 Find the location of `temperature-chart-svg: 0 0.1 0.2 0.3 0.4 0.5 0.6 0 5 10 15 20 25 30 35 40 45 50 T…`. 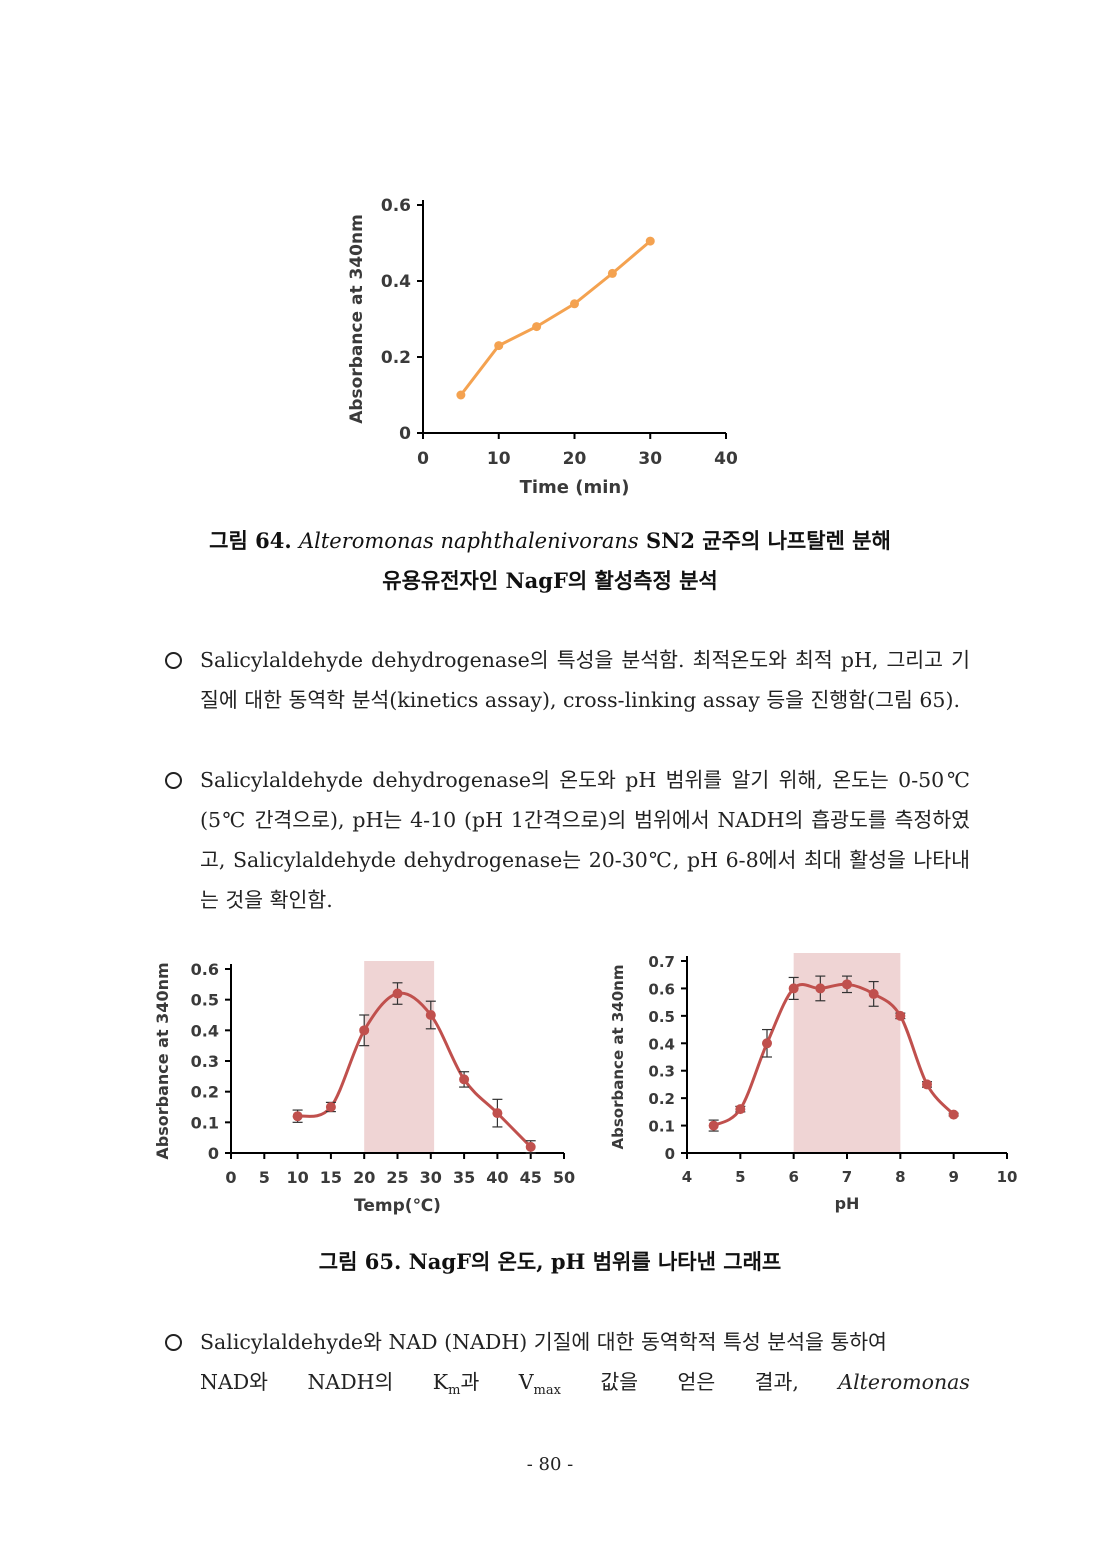

temperature-chart-svg: 0 0.1 0.2 0.3 0.4 0.5 0.6 0 5 10 15 20 25 30 35 40 45 50 T… is located at coordinates (364, 1088).